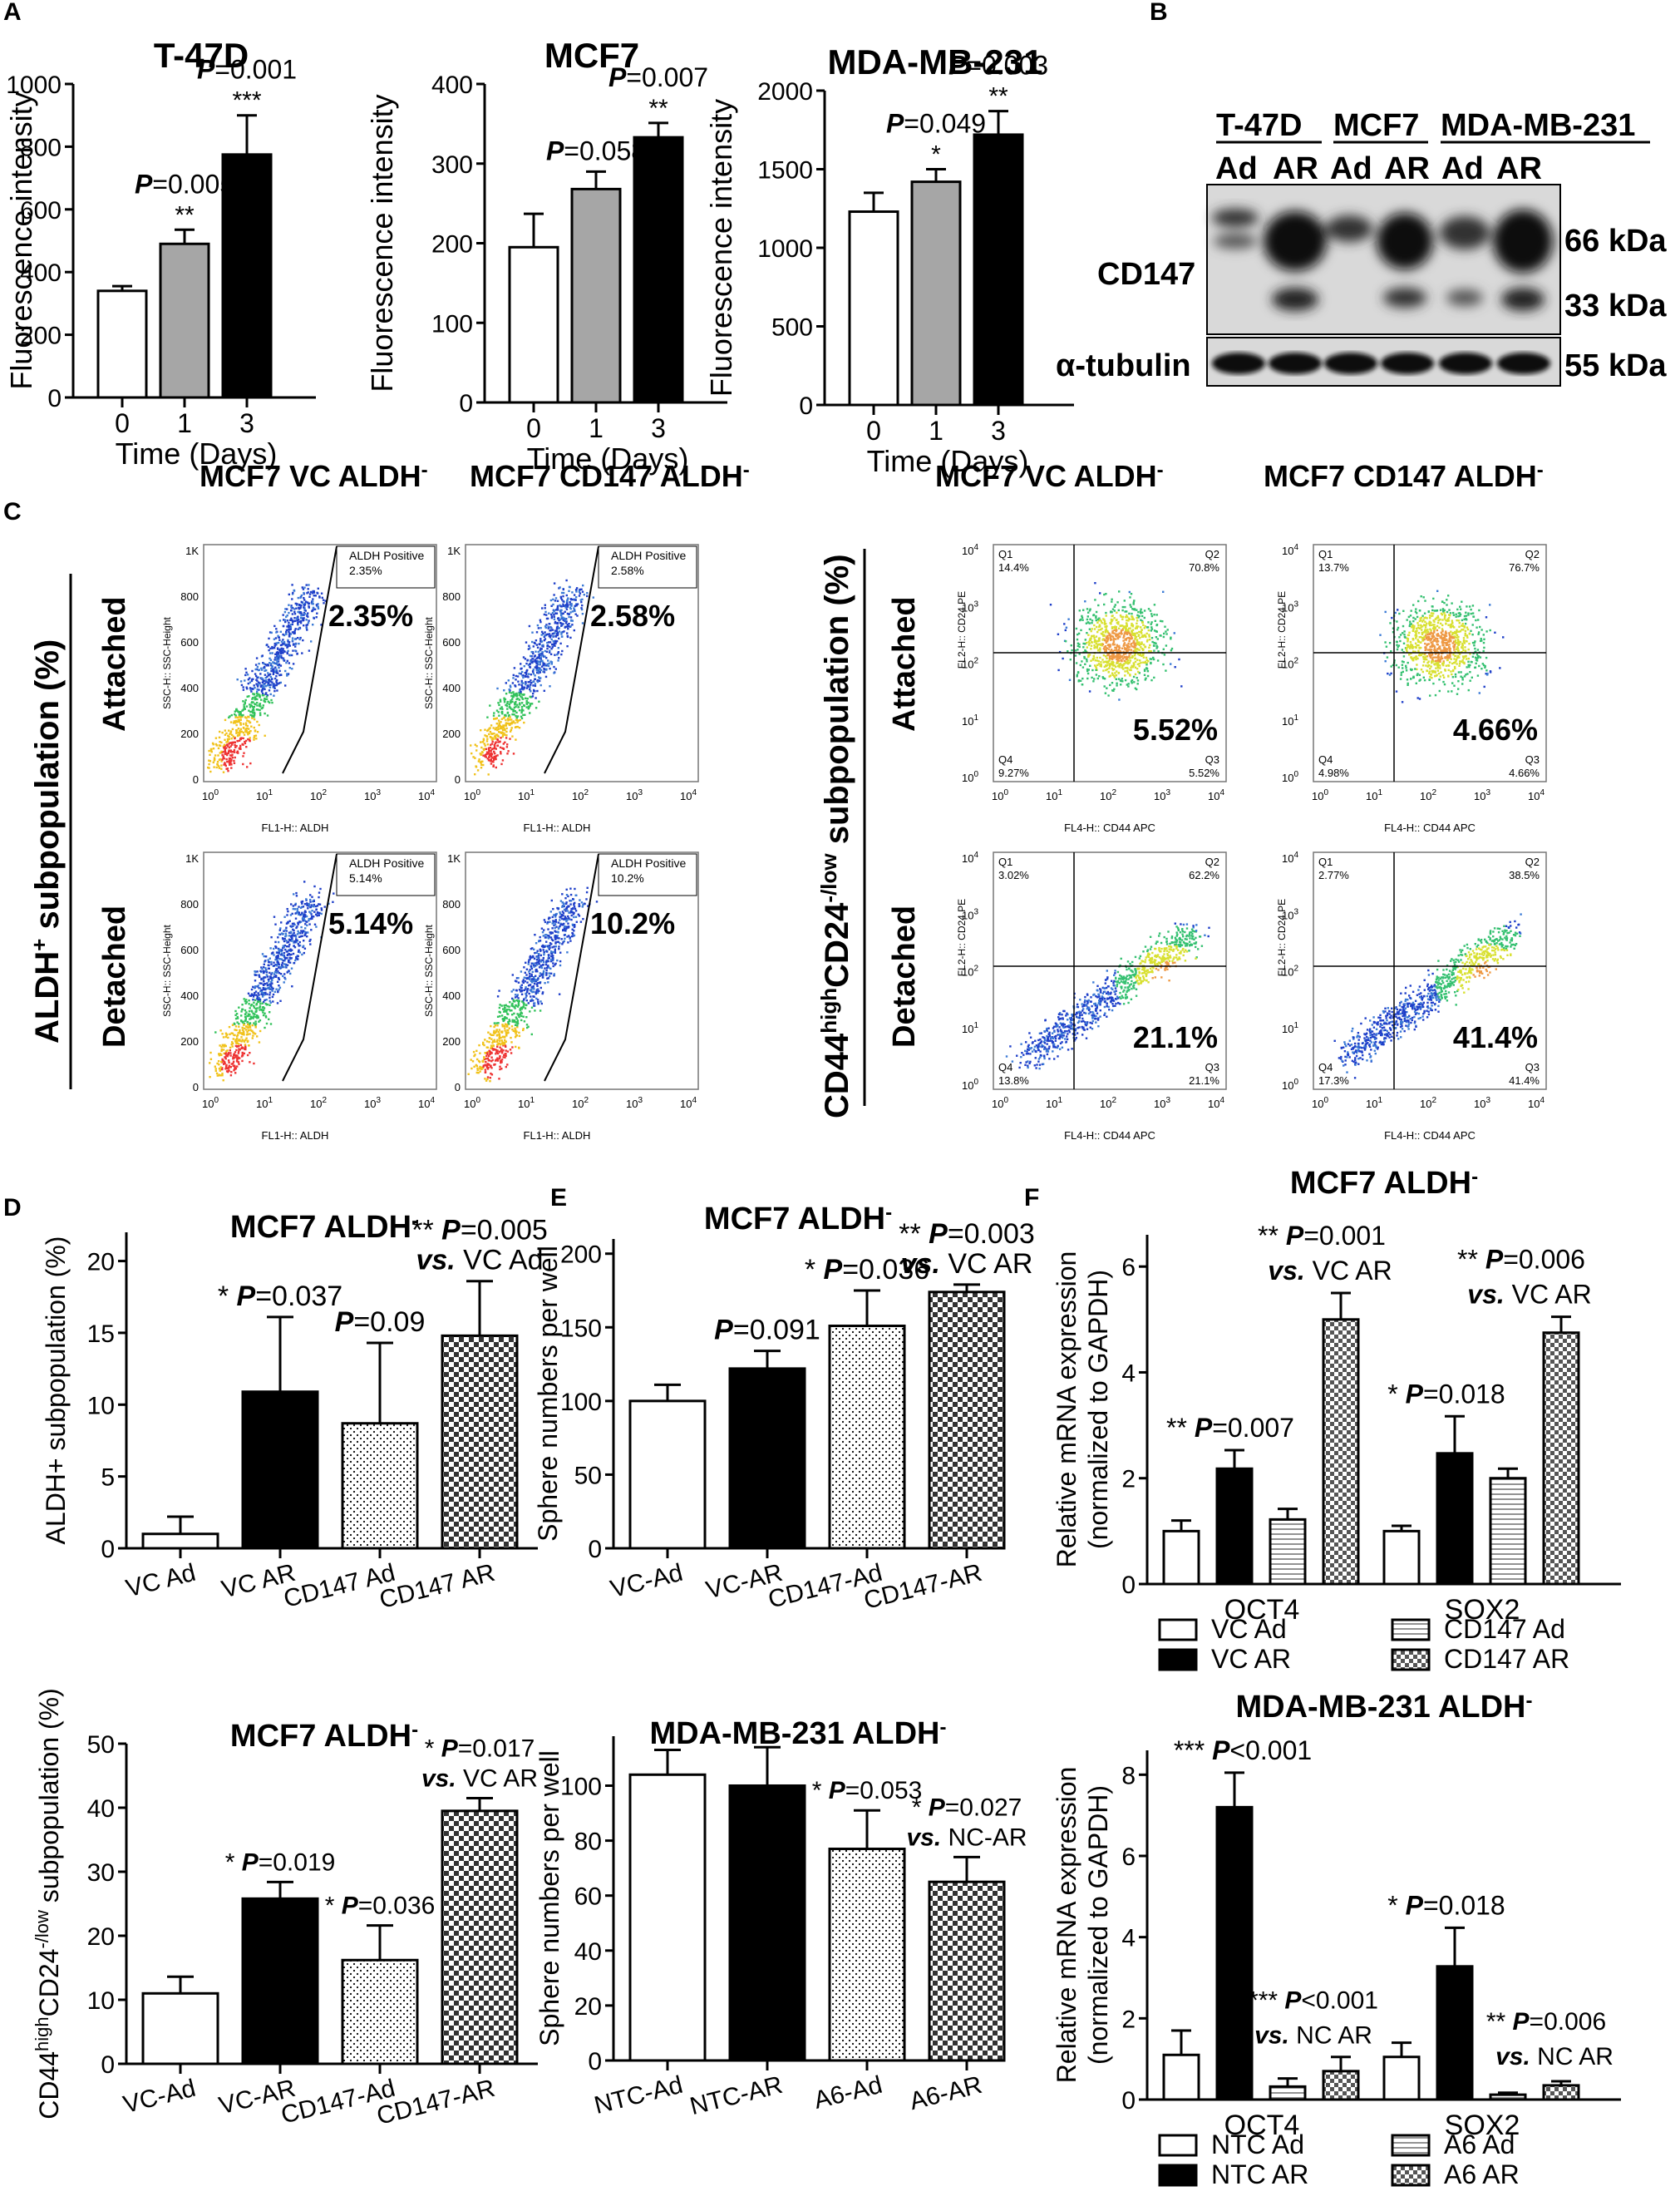  I want to click on blot-cell-t47d: T-47D, so click(1259, 125).